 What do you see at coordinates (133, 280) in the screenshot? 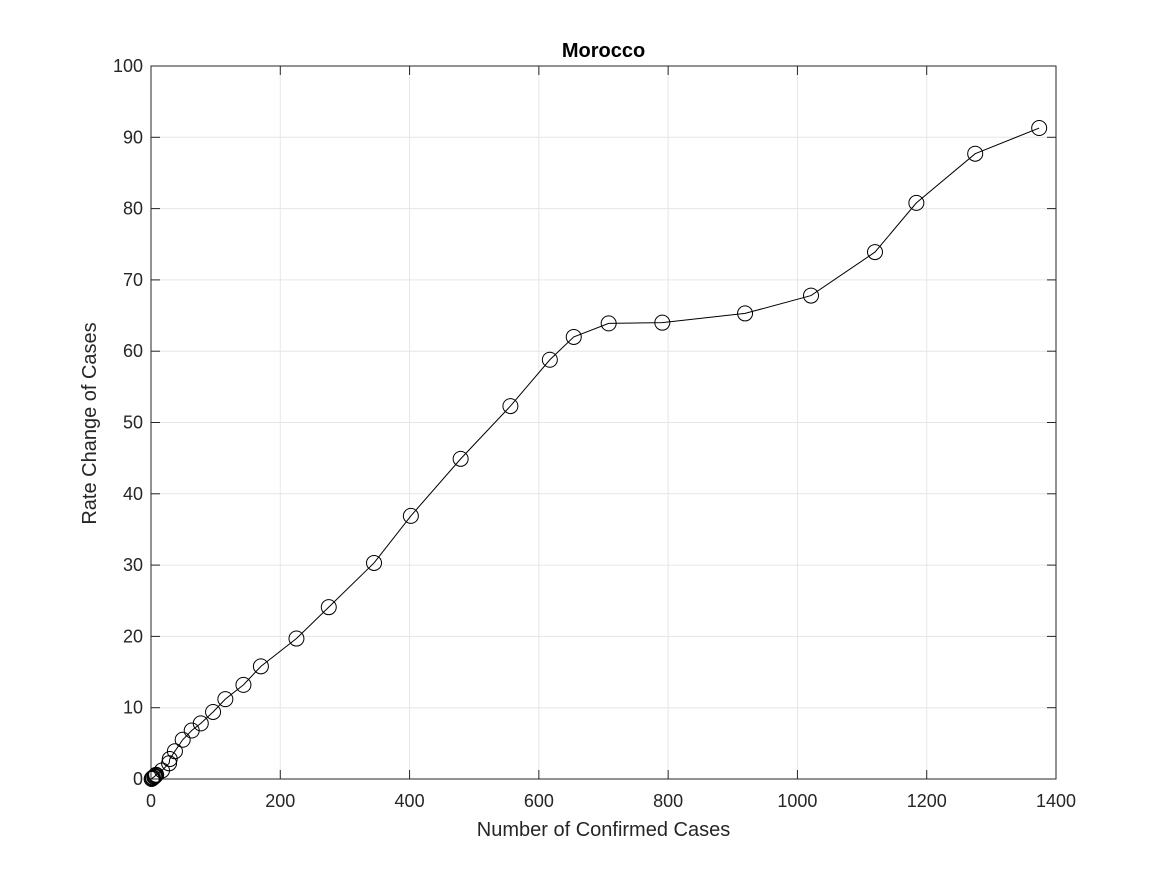
I see `y-tick-label: 70` at bounding box center [133, 280].